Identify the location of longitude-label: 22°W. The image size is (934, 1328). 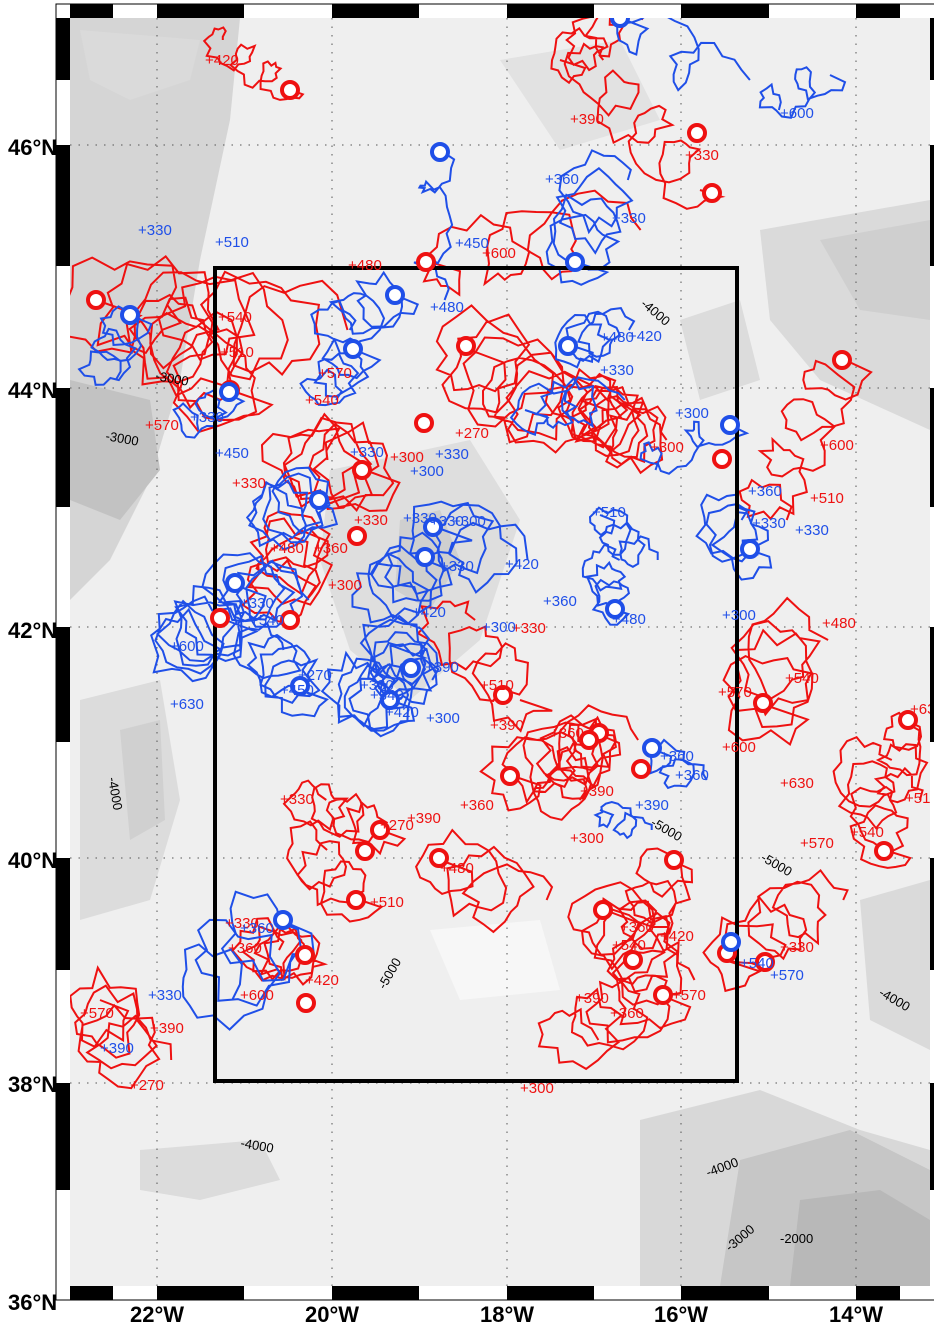
(157, 1314).